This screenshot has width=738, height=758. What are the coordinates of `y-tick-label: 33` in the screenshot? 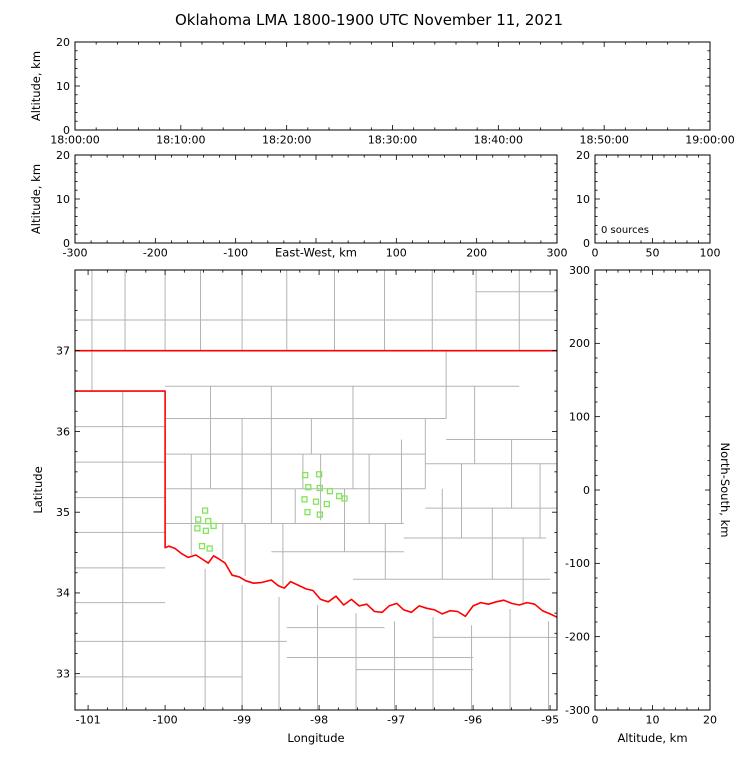 It's located at (63, 674).